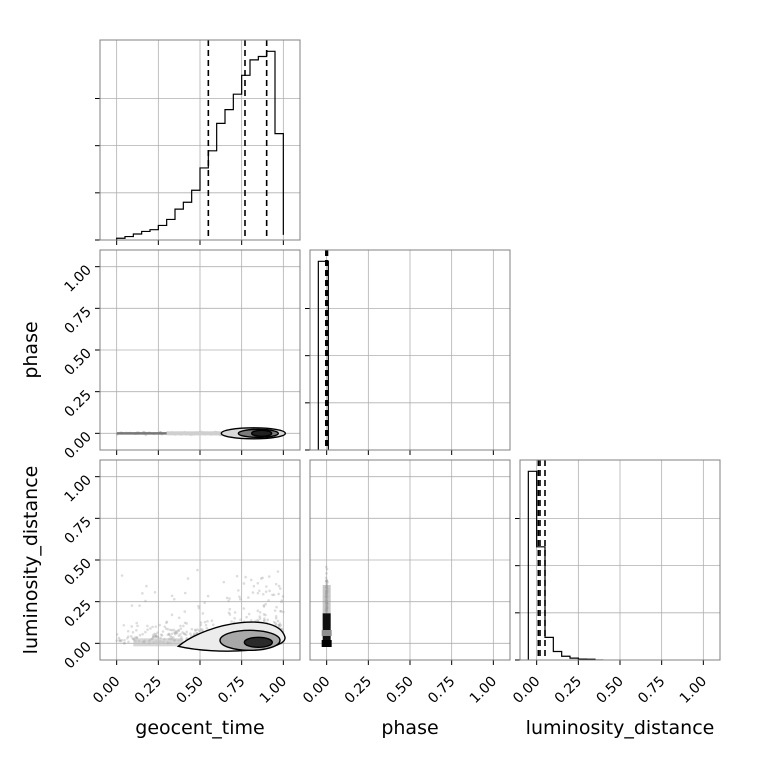 The image size is (760, 760). What do you see at coordinates (273, 690) in the screenshot?
I see `x-tick-label: 1.00` at bounding box center [273, 690].